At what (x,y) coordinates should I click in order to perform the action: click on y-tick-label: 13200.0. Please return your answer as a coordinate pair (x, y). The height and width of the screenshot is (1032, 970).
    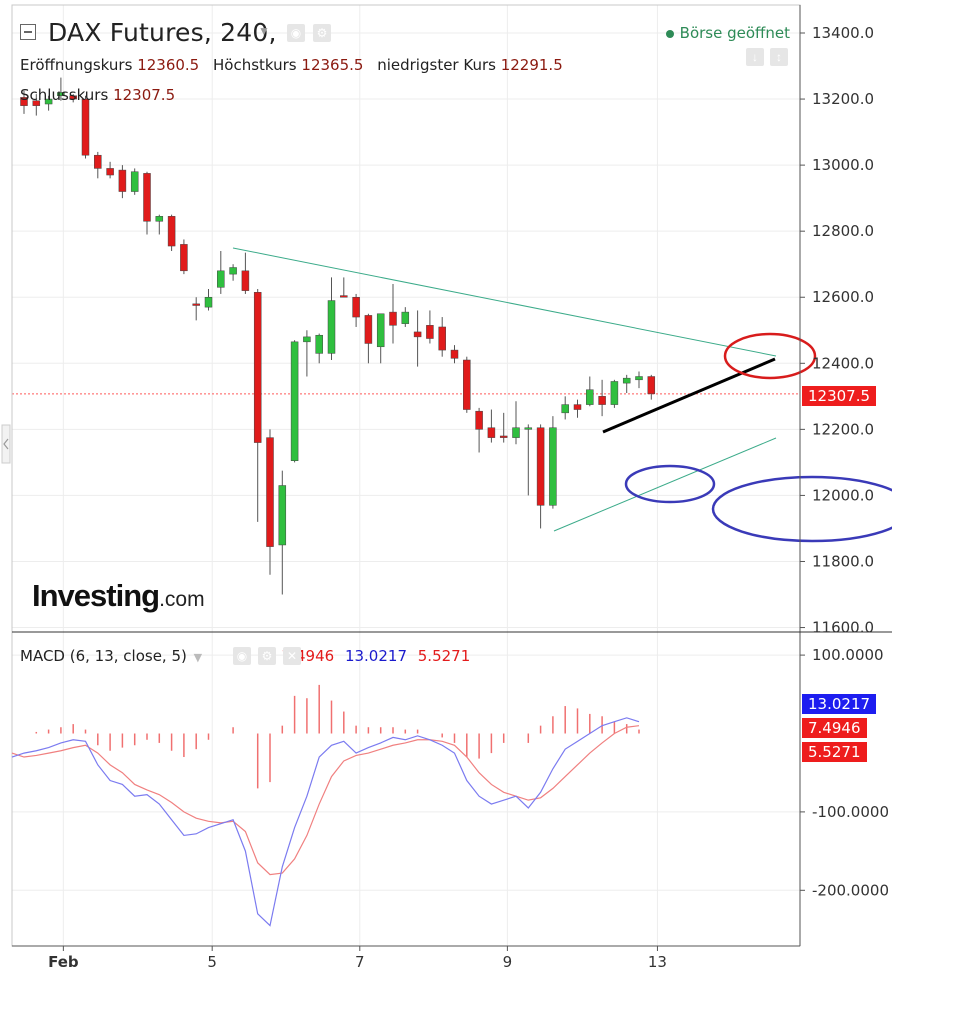
    Looking at the image, I should click on (843, 99).